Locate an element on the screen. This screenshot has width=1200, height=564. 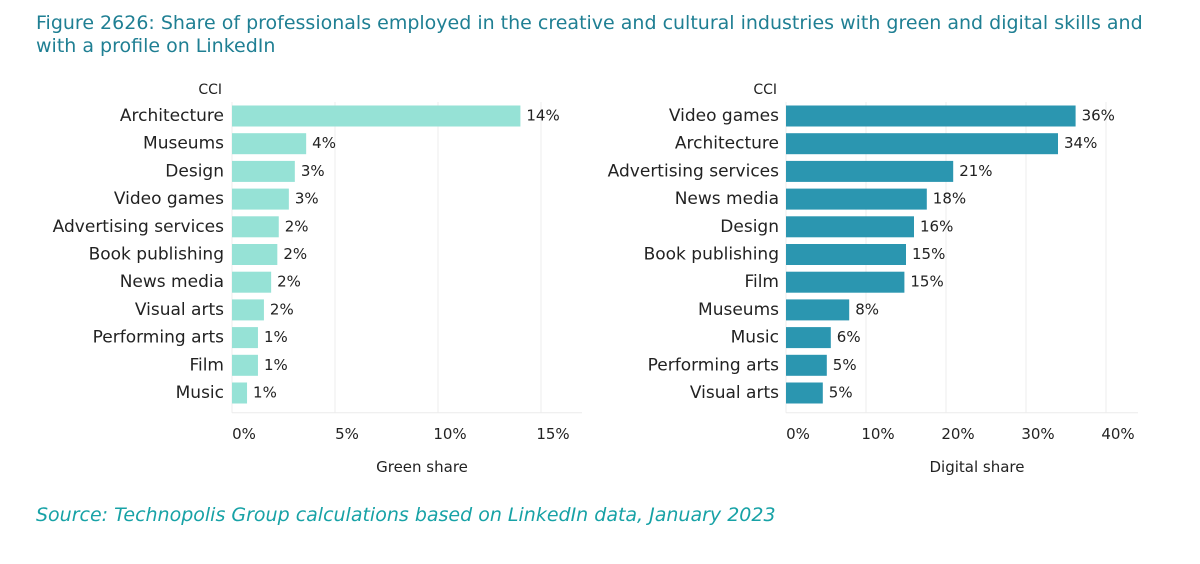
x-axis-title: Green share is located at coordinates (422, 467).